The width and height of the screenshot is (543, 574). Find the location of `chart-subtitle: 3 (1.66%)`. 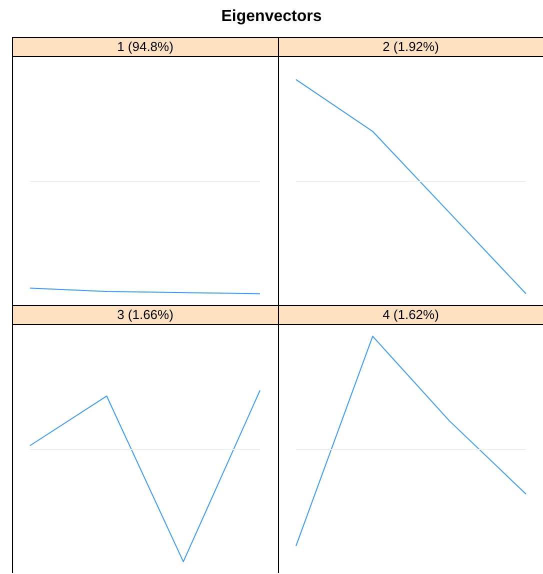

chart-subtitle: 3 (1.66%) is located at coordinates (145, 315).